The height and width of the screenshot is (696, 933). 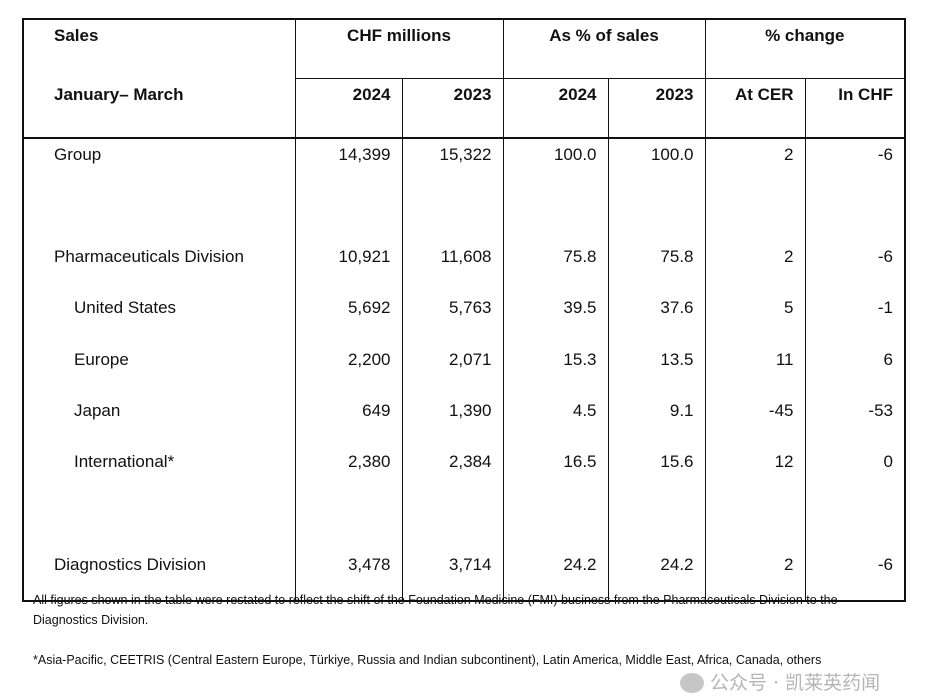 What do you see at coordinates (452, 318) in the screenshot?
I see `cell-value: 5,763` at bounding box center [452, 318].